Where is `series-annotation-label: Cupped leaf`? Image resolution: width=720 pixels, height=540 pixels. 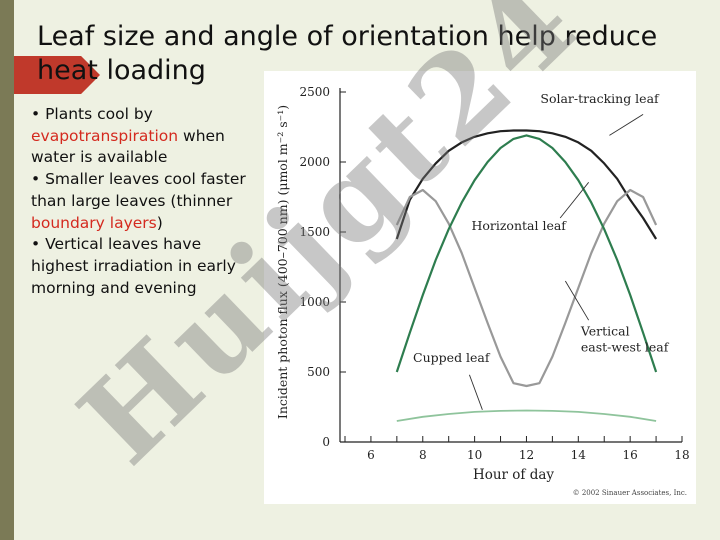
series-annotation-label: Cupped leaf is located at coordinates (452, 357).